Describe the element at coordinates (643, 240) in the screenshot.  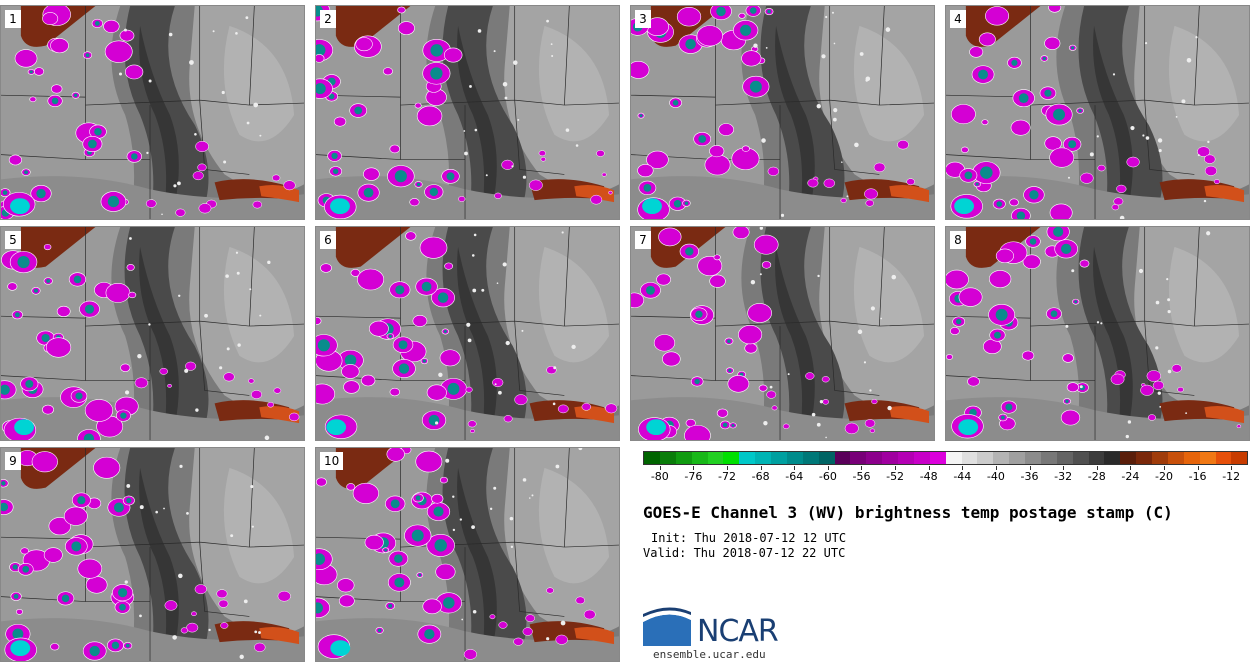
I see `panel-number-label: 7` at that location.